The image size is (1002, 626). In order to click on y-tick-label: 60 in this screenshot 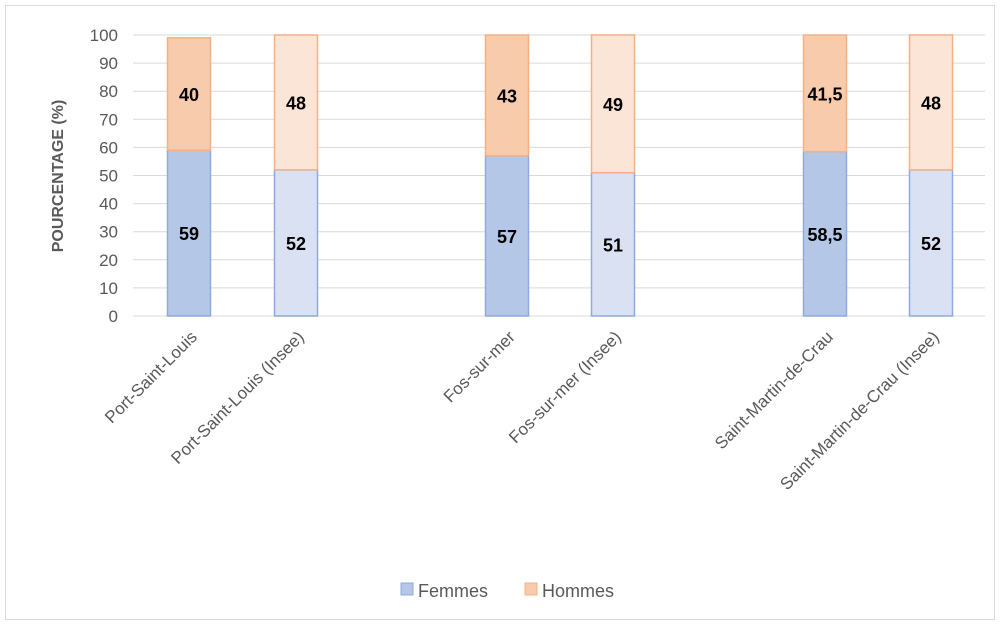, I will do `click(108, 147)`.